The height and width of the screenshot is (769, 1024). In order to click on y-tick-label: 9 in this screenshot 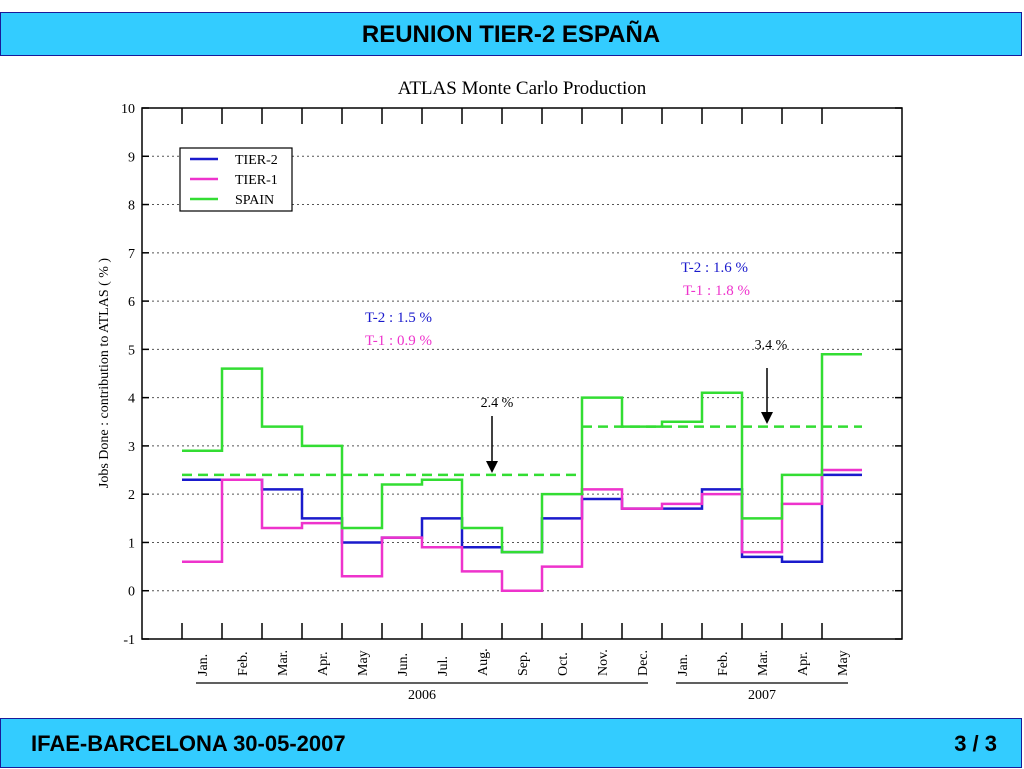, I will do `click(131, 157)`.